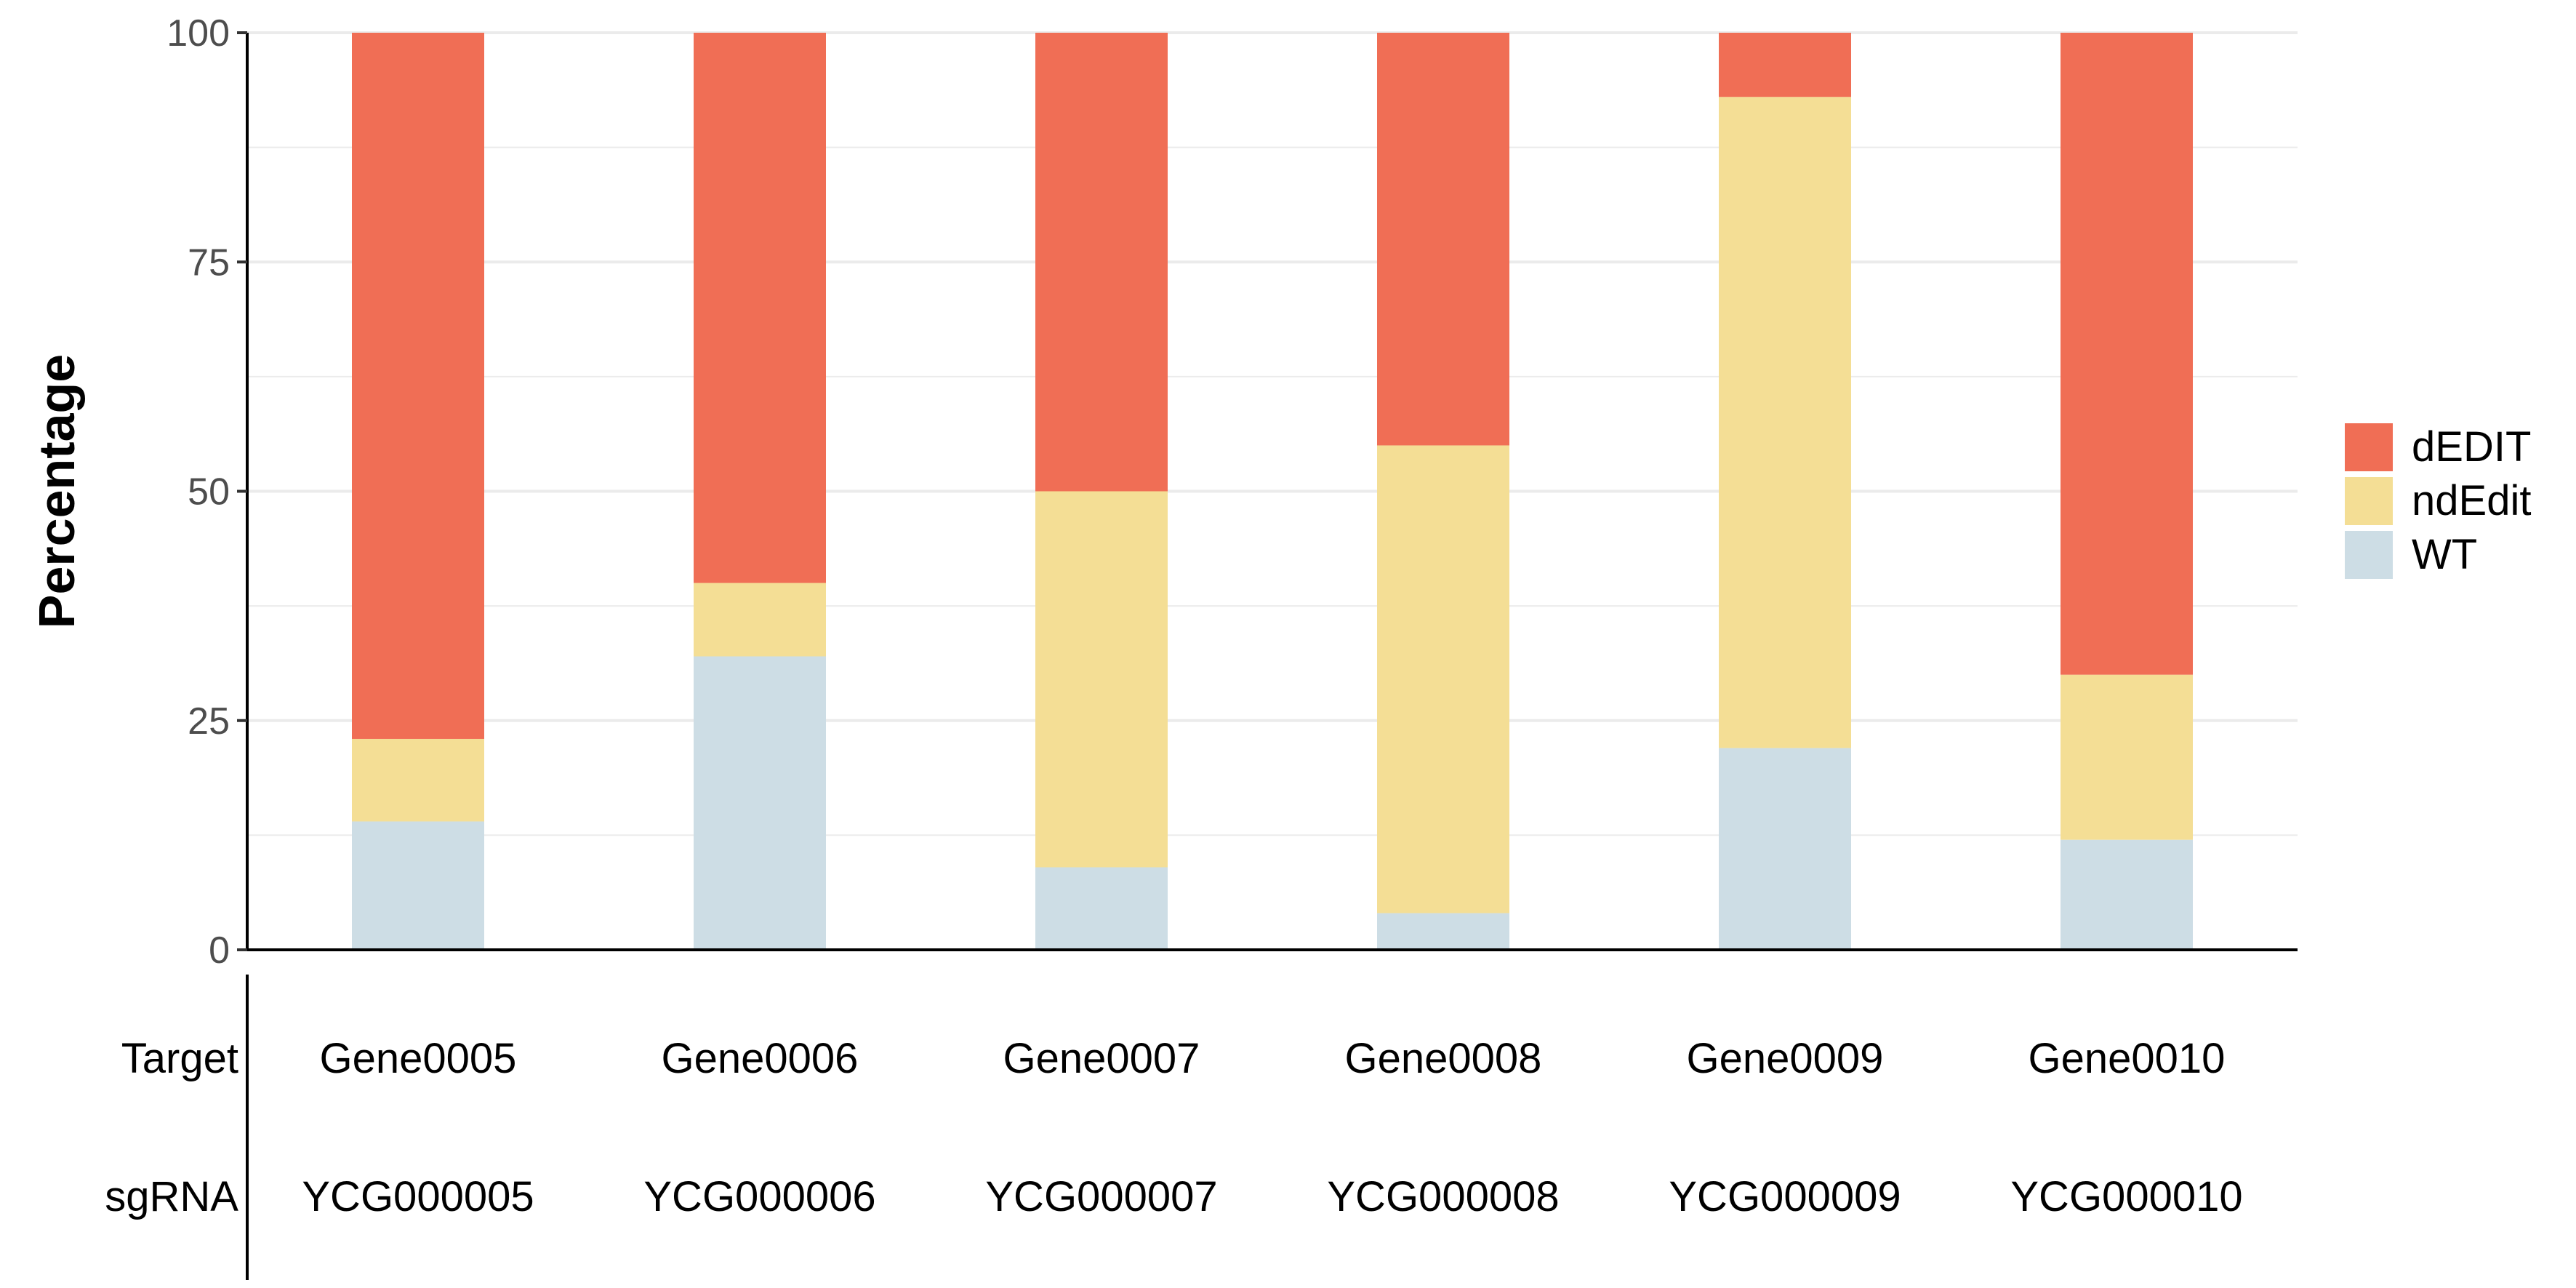  Describe the element at coordinates (759, 1196) in the screenshot. I see `table-cell-sgrna: YCG000006` at that location.